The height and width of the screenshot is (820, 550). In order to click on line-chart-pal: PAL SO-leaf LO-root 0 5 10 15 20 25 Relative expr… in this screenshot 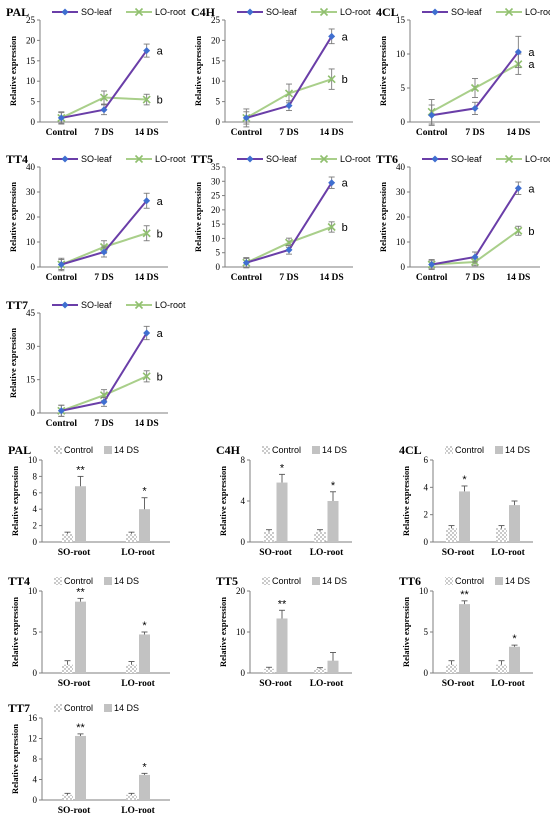, I will do `click(96, 71)`.